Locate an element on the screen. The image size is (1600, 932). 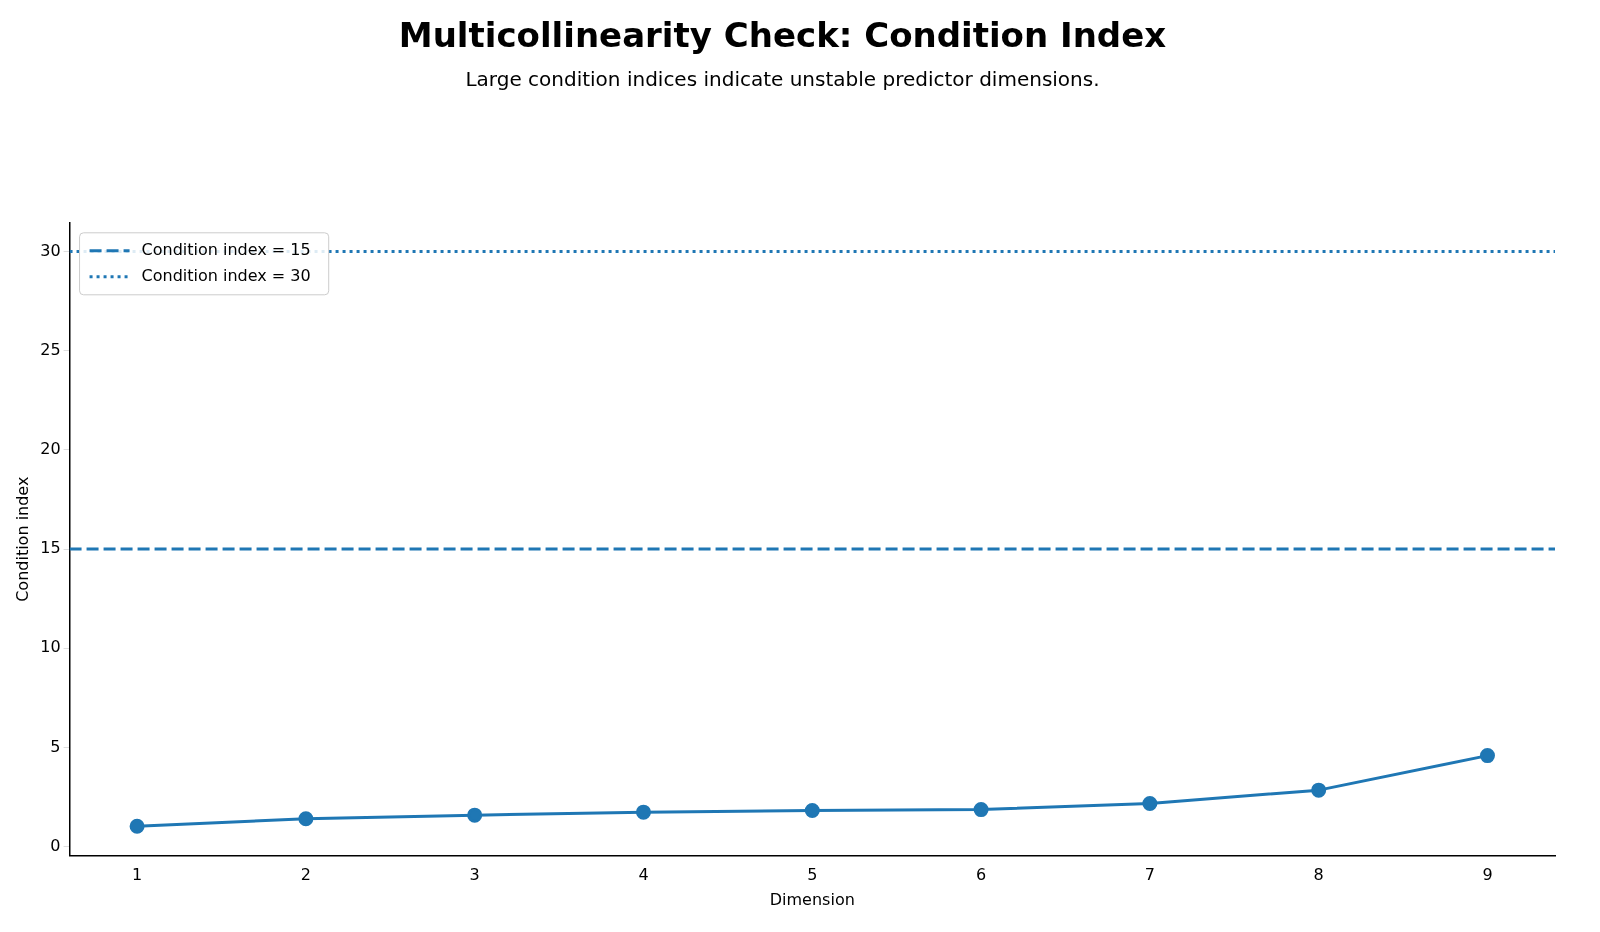
x-tick-label: 8 is located at coordinates (1318, 875).